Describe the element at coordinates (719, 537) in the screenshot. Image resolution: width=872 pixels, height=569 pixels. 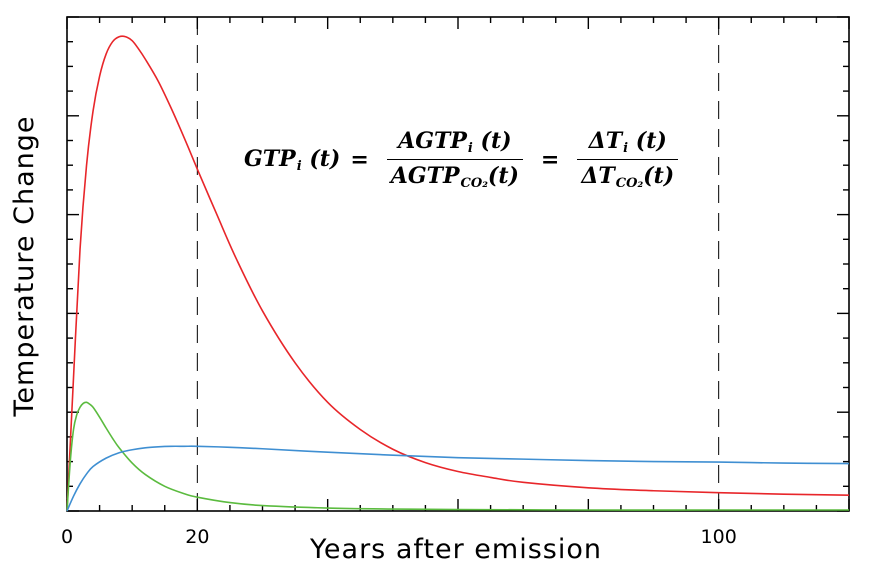
I see `x-tick-label-100: 100` at that location.